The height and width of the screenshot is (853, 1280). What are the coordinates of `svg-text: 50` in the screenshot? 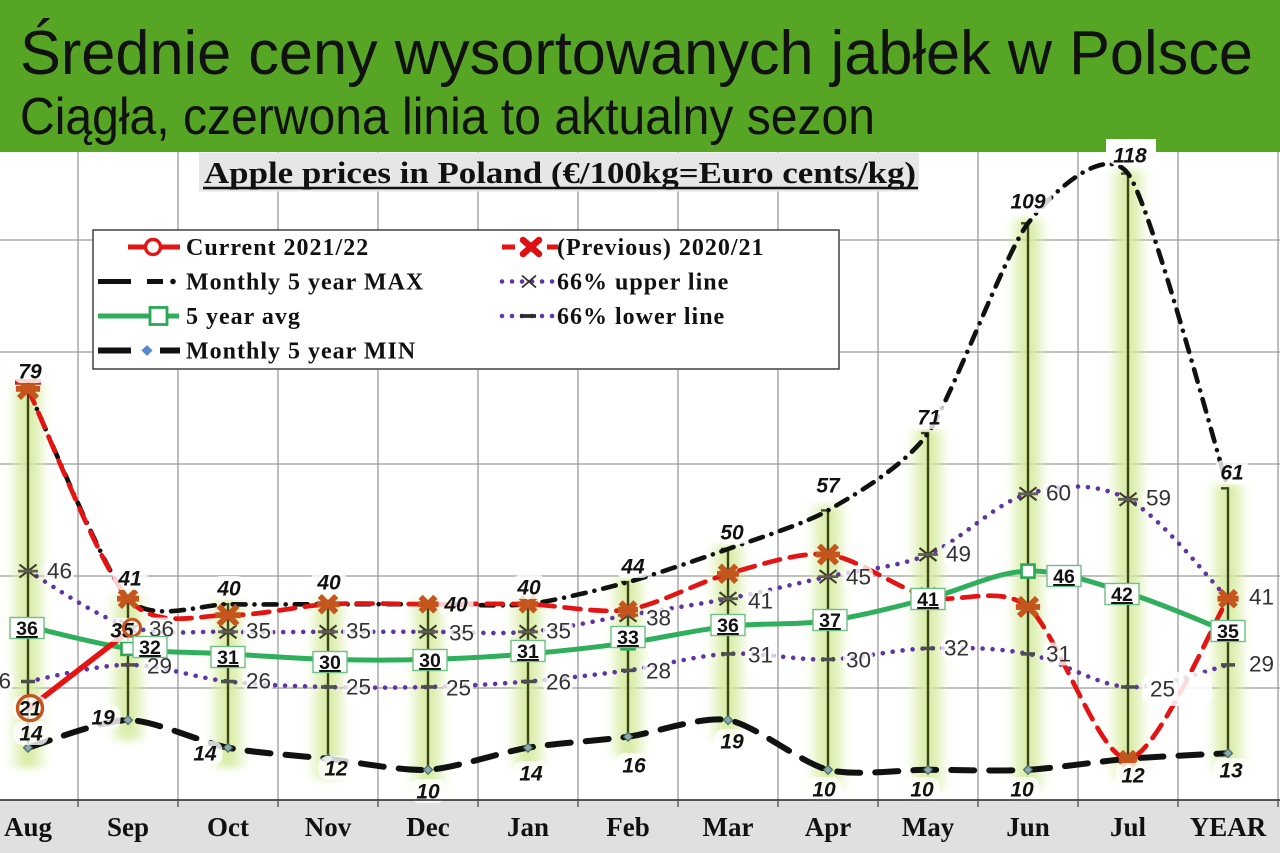 It's located at (732, 533).